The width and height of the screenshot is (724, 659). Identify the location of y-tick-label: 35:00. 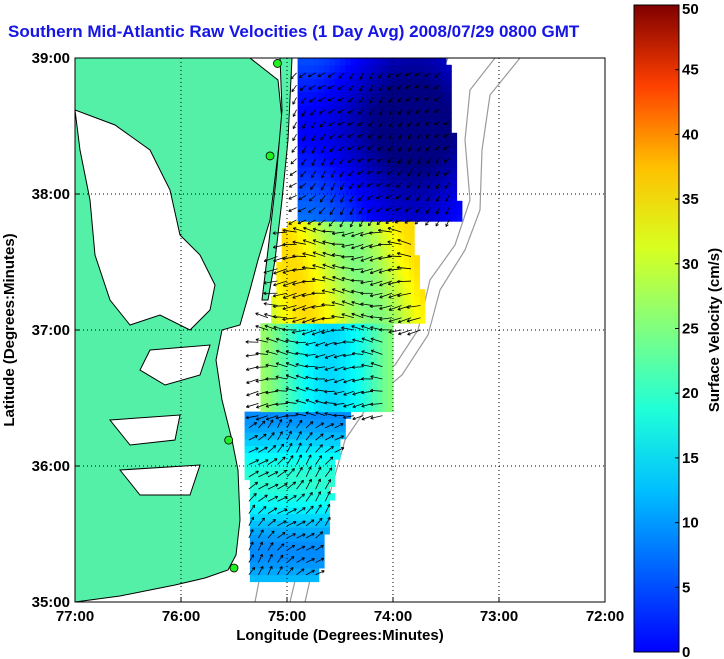
(51, 602).